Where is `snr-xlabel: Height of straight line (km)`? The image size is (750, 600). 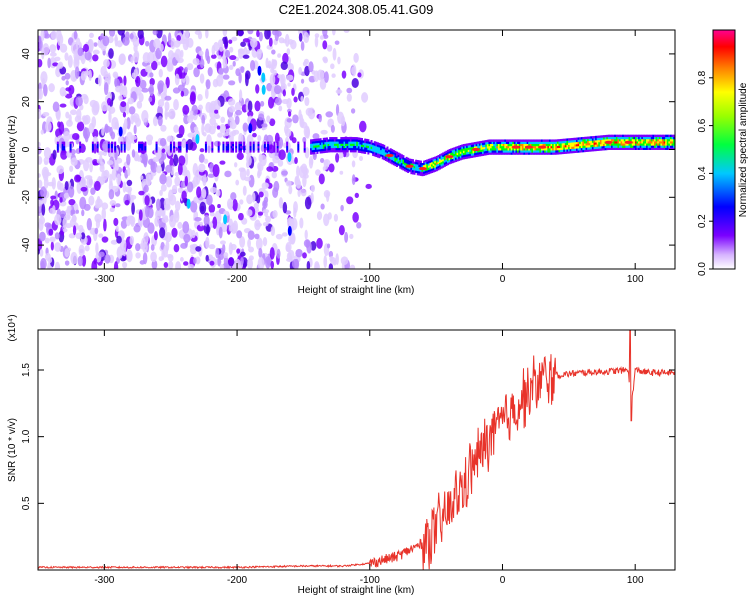 snr-xlabel: Height of straight line (km) is located at coordinates (356, 590).